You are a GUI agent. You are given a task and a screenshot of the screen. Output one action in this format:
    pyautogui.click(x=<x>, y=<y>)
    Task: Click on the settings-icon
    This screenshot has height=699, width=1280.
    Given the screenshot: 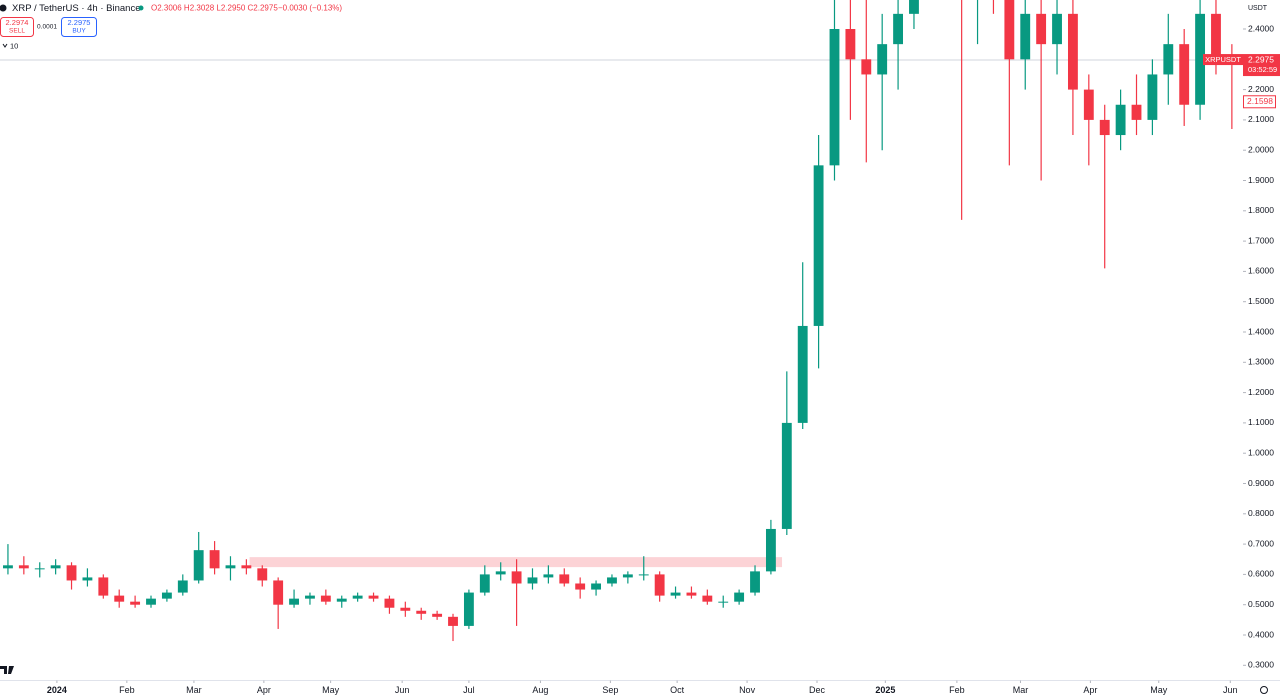 What is the action you would take?
    pyautogui.click(x=1264, y=690)
    